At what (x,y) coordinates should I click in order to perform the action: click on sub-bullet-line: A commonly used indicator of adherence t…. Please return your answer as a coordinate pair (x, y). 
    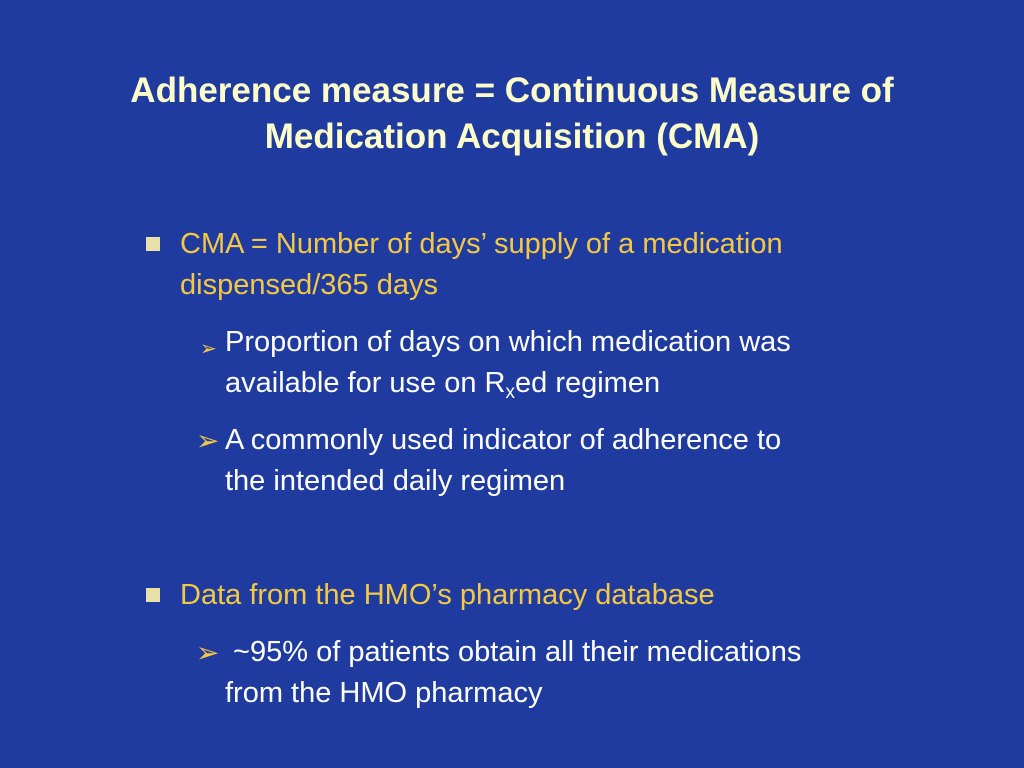
    Looking at the image, I should click on (503, 440).